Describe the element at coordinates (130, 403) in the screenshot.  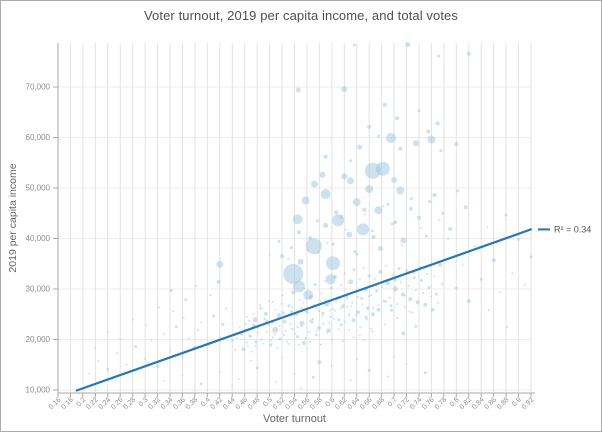
I see `x-tick-label: 0.28` at that location.